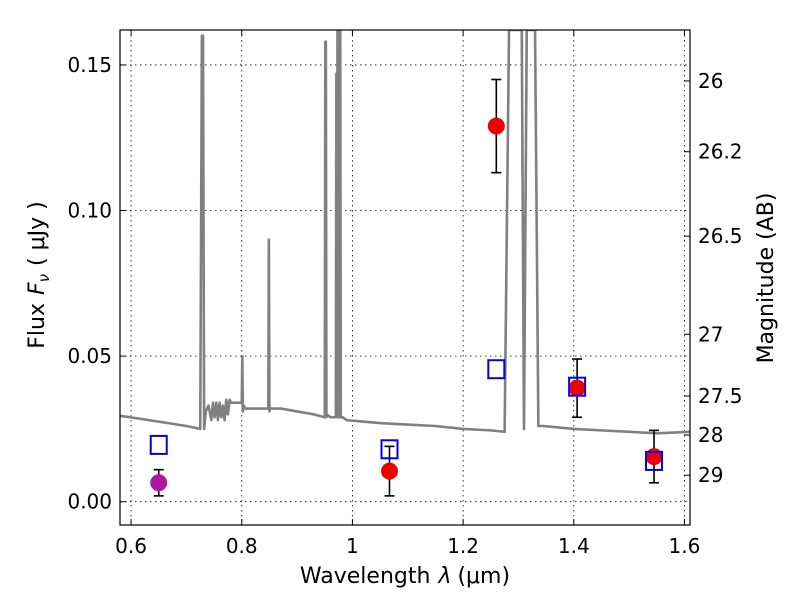 The width and height of the screenshot is (800, 600). I want to click on x-tick-label: 1.2, so click(463, 546).